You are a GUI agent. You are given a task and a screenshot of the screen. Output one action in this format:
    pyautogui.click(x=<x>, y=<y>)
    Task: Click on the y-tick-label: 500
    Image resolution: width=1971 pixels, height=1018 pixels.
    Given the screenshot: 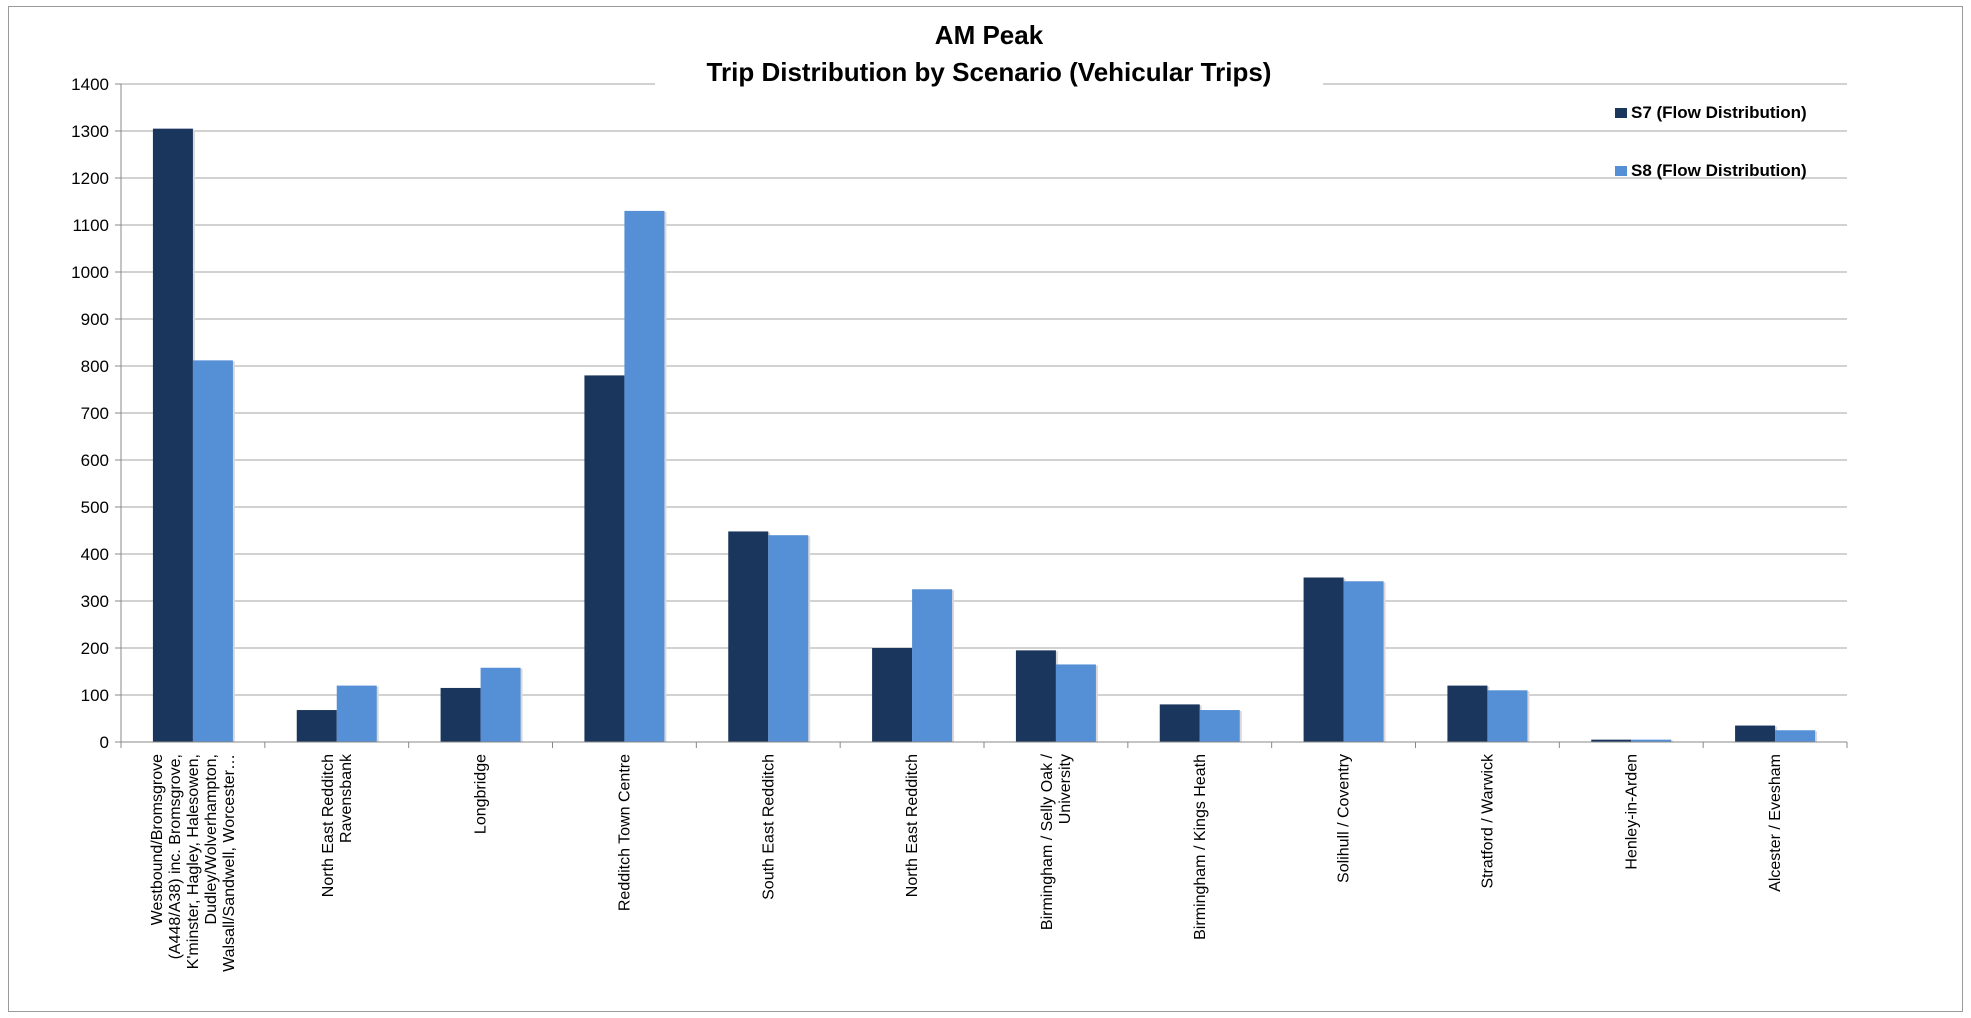 What is the action you would take?
    pyautogui.click(x=95, y=507)
    